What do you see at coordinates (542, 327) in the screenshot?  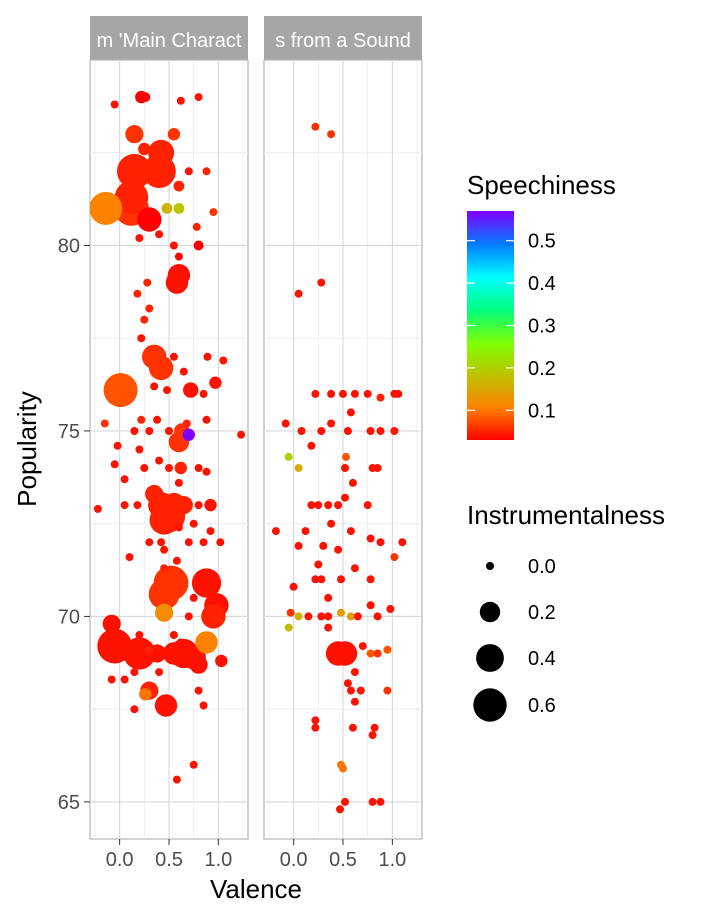 I see `colorbar-tick-label: 0.3` at bounding box center [542, 327].